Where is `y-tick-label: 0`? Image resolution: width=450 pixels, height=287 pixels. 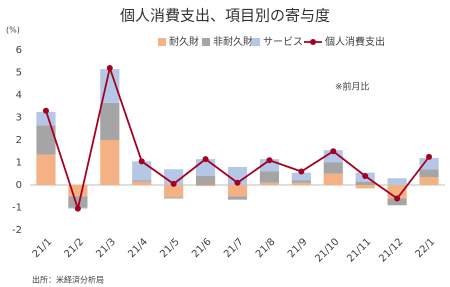 y-tick-label: 0 is located at coordinates (19, 185).